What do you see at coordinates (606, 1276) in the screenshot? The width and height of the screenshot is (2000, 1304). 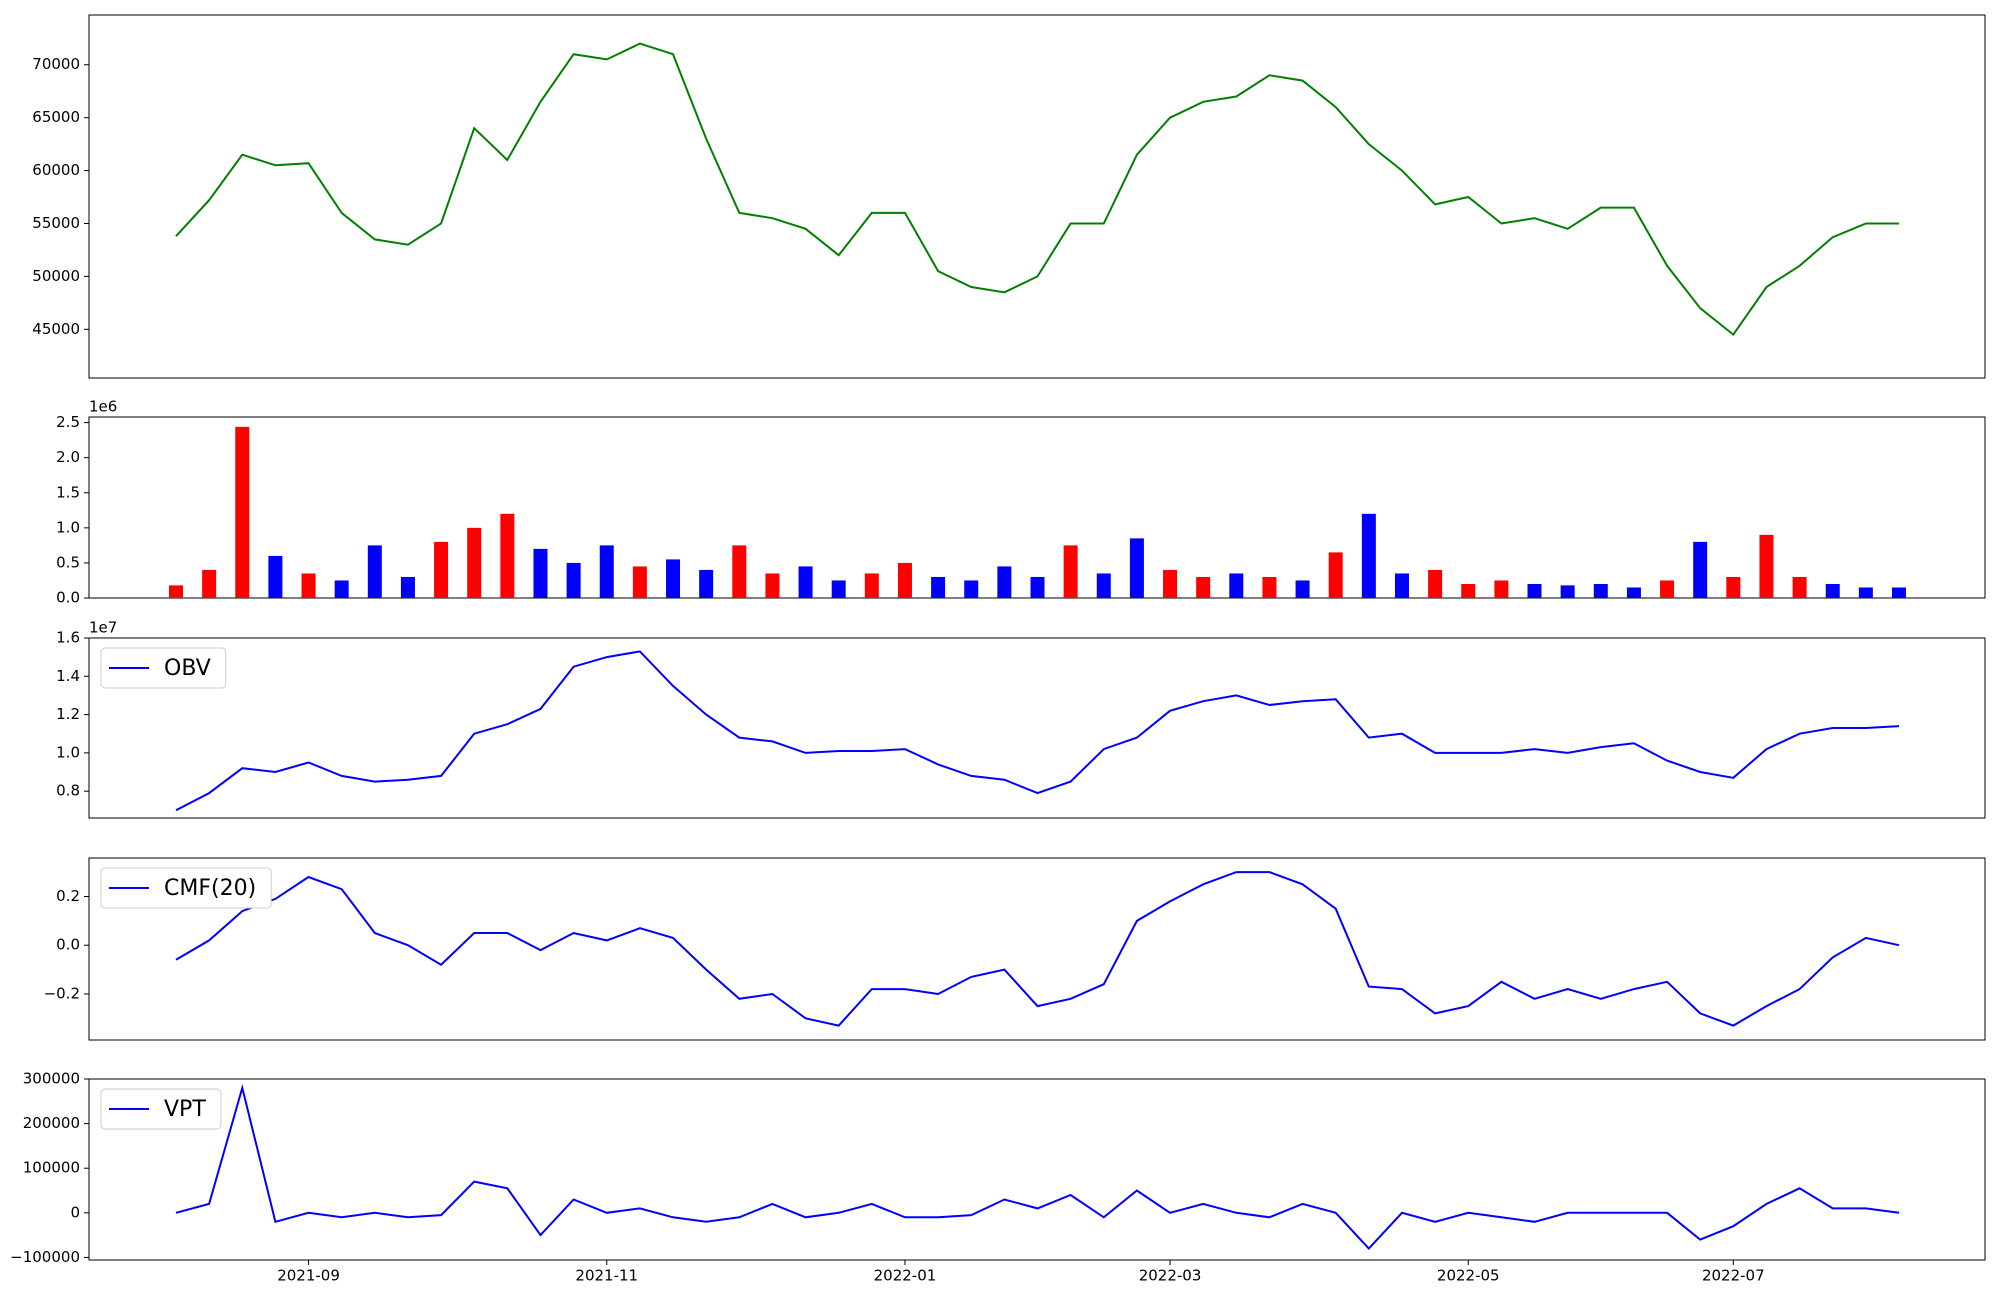 I see `x-tick-label: 2021-11` at bounding box center [606, 1276].